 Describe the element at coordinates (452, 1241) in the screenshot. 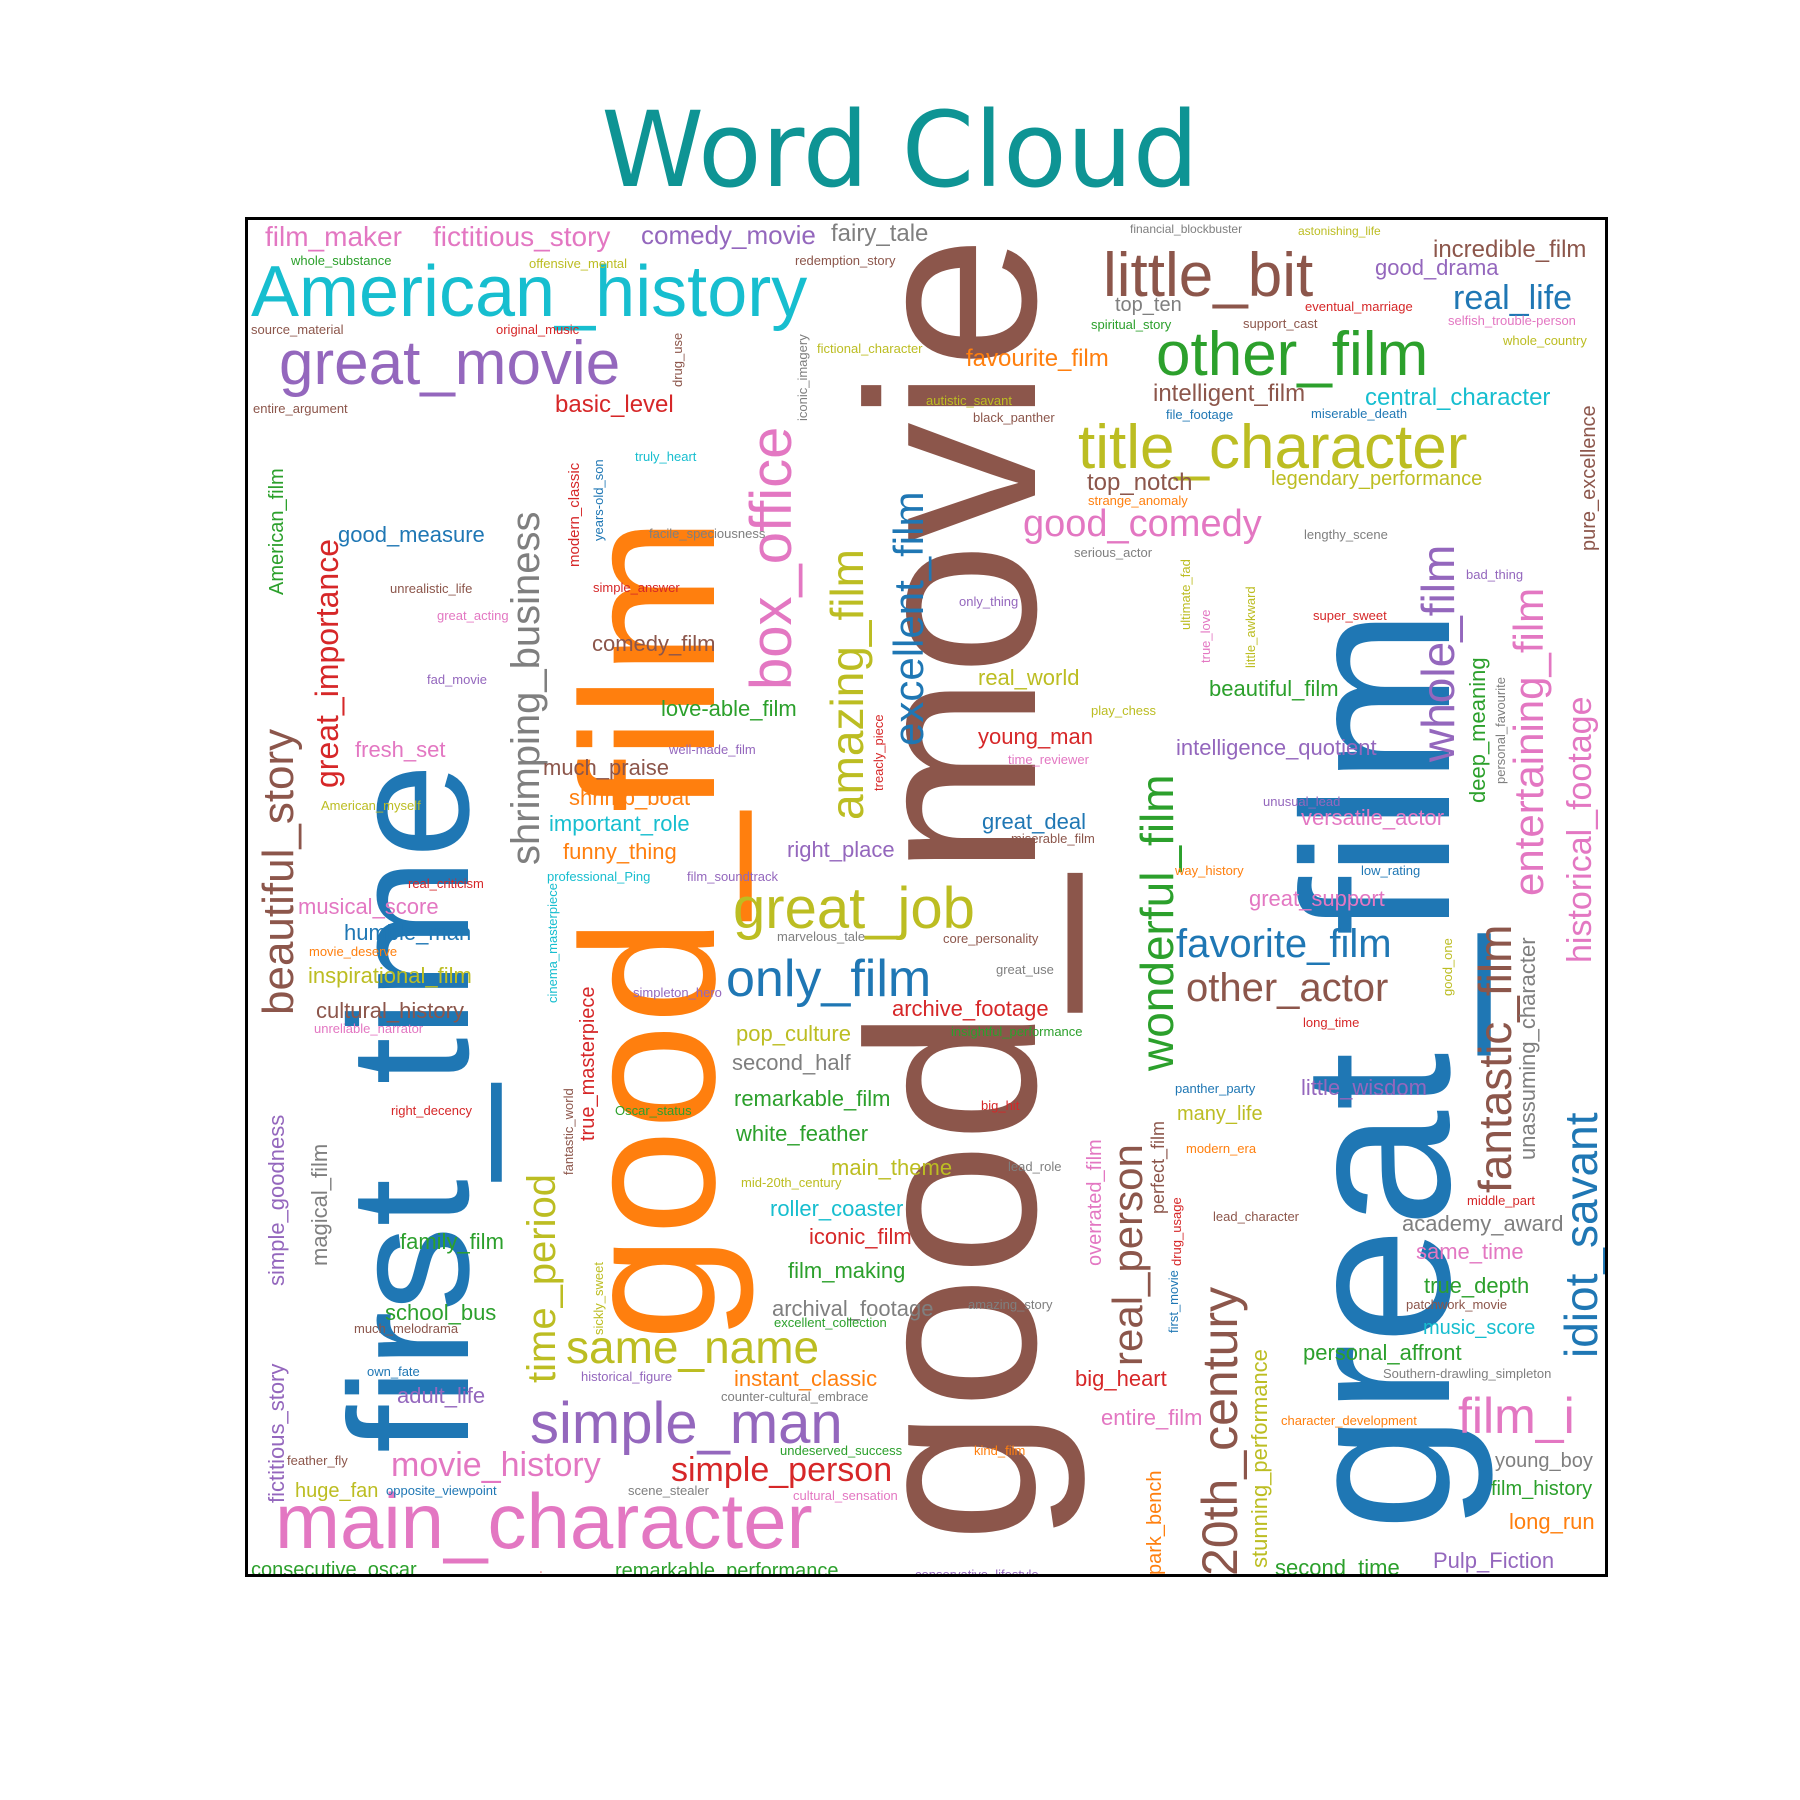

I see `word-family-film: family_film` at that location.